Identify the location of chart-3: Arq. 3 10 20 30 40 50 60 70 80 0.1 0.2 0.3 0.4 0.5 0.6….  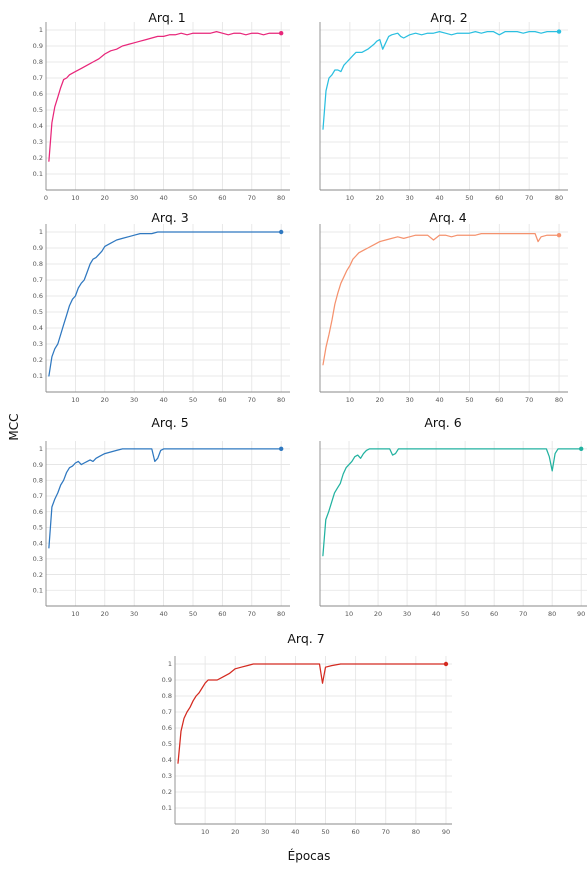
(161, 307).